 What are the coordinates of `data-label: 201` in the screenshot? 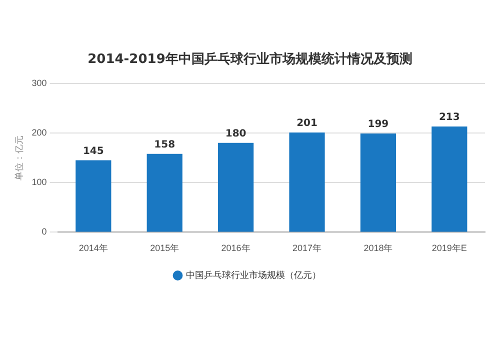 It's located at (307, 124).